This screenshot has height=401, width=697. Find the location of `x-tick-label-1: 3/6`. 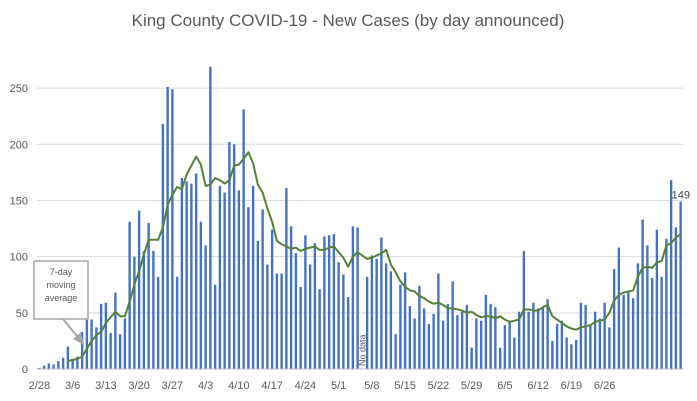

x-tick-label-1: 3/6 is located at coordinates (72, 386).